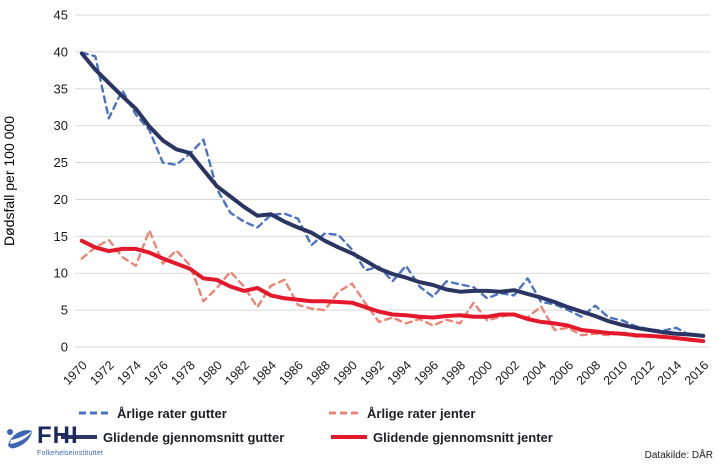 Image resolution: width=719 pixels, height=470 pixels. I want to click on y-tick-label: 5, so click(64, 310).